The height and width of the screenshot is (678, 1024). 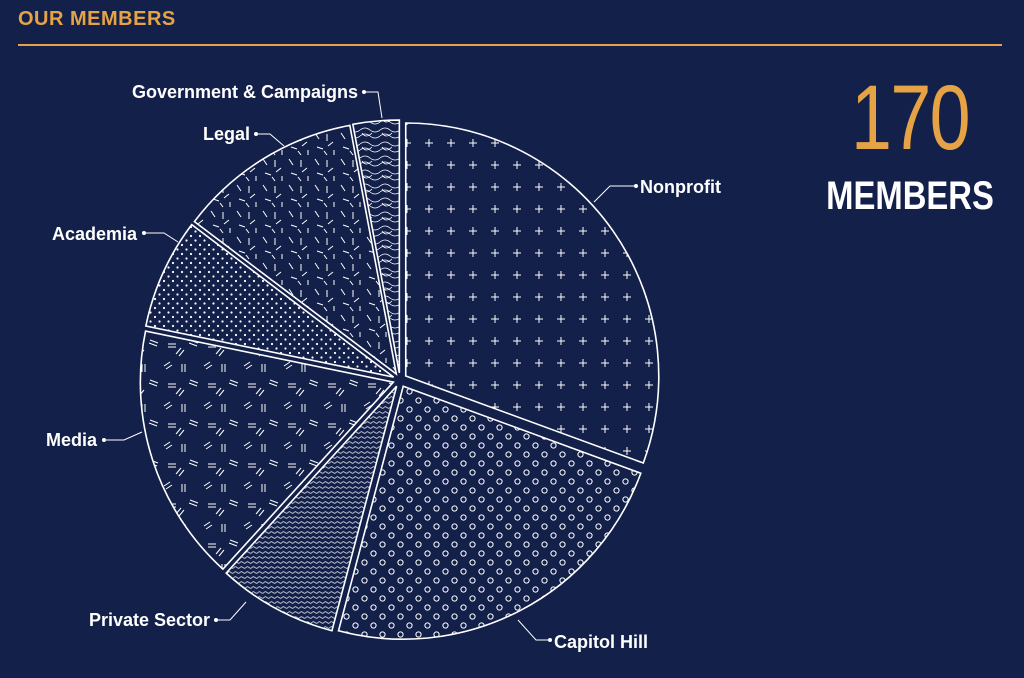 What do you see at coordinates (614, 194) in the screenshot?
I see `leader-line-nonprofit` at bounding box center [614, 194].